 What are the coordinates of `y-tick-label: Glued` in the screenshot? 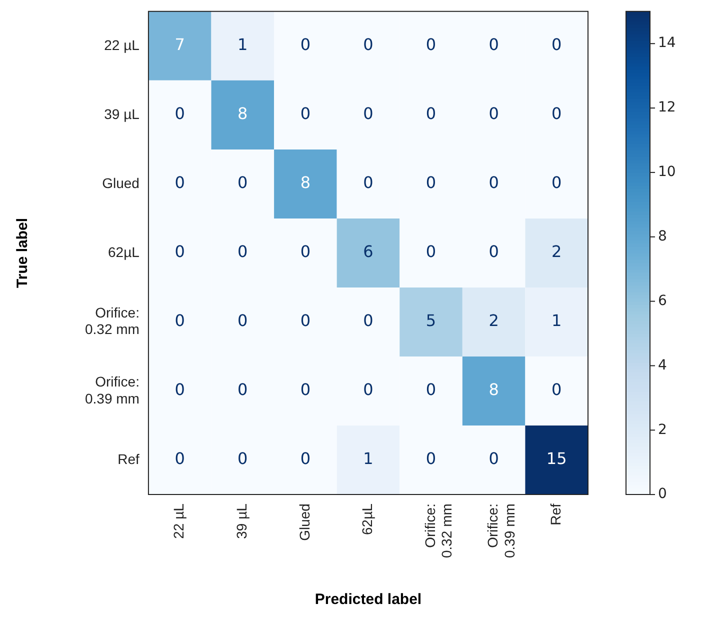 It's located at (121, 182).